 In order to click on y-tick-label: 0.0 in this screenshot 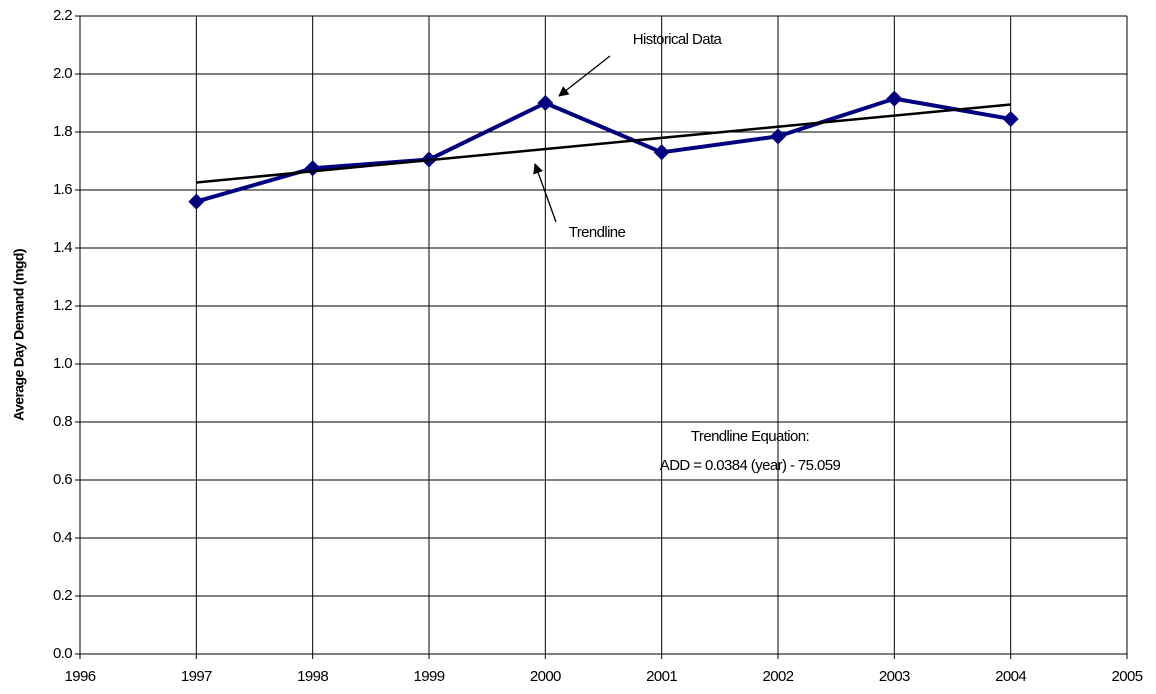, I will do `click(62, 653)`.